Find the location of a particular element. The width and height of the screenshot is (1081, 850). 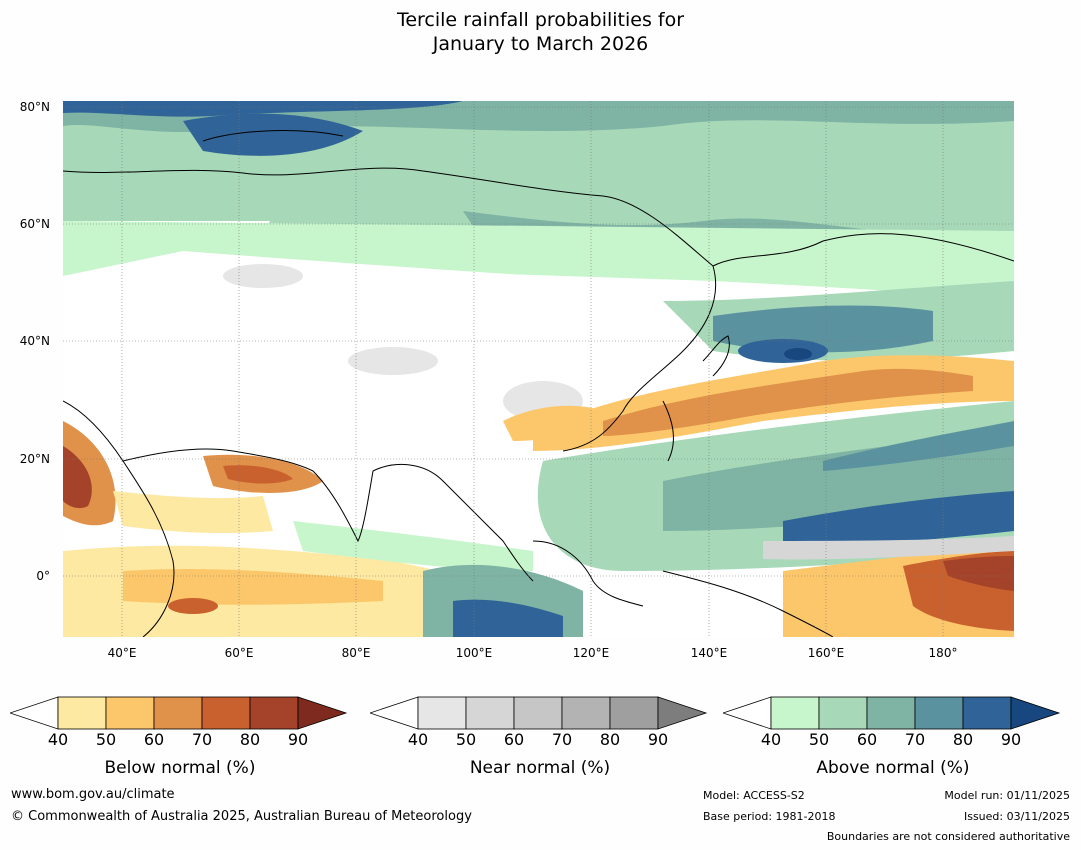

legend-title: Above normal (%) is located at coordinates (893, 768).